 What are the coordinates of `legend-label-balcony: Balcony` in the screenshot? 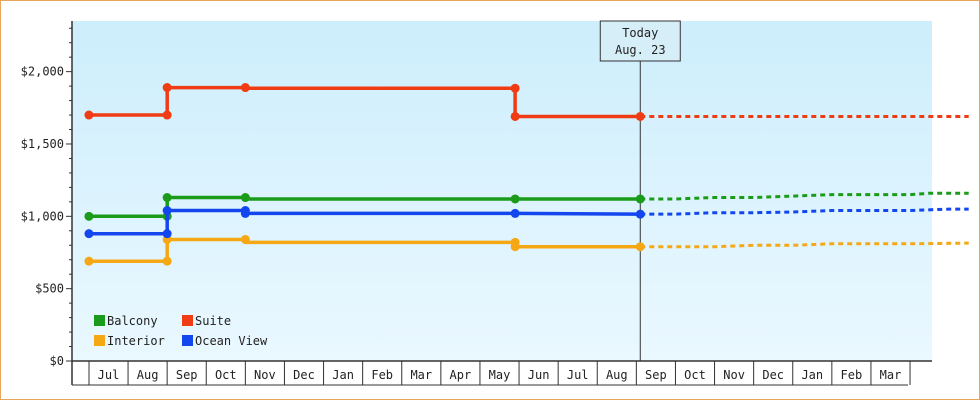 It's located at (132, 321).